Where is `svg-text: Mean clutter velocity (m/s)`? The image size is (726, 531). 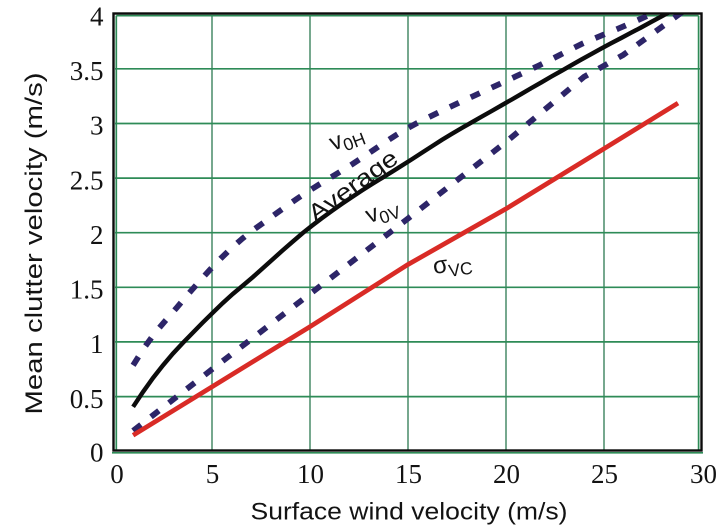 svg-text: Mean clutter velocity (m/s) is located at coordinates (34, 244).